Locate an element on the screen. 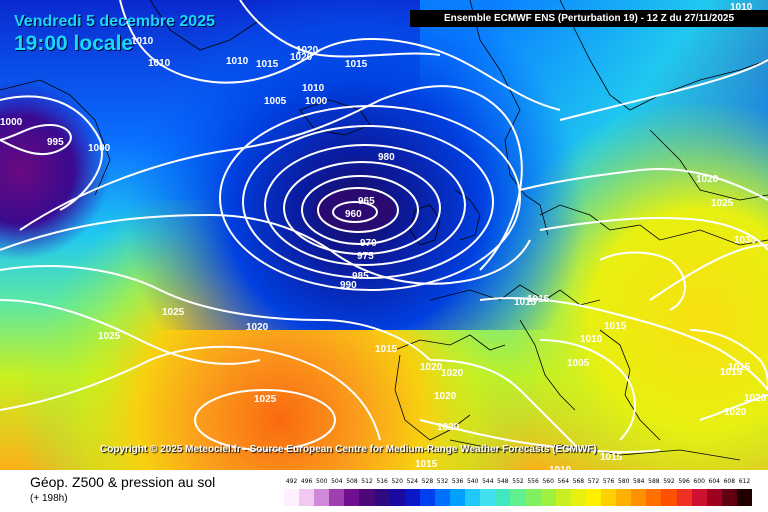 The width and height of the screenshot is (768, 512). scale-label: 584 is located at coordinates (639, 481).